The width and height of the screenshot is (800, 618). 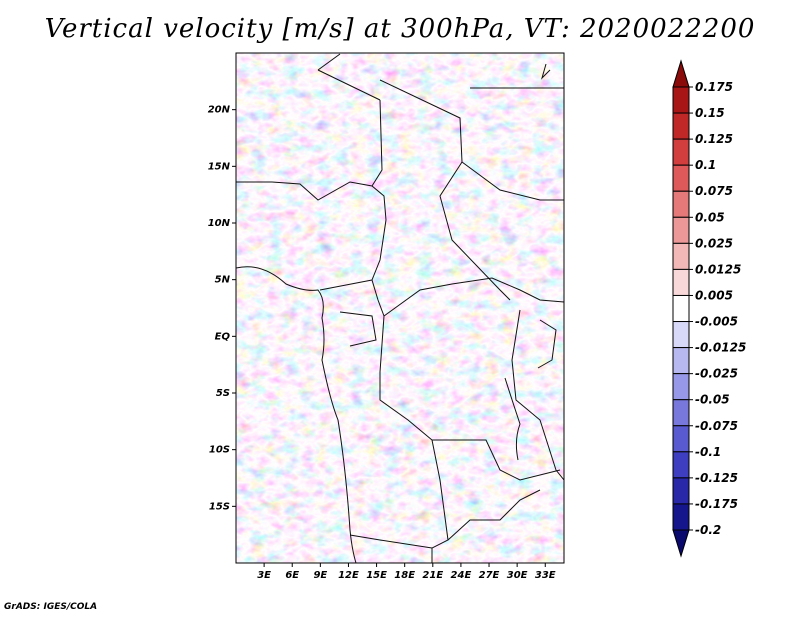 What do you see at coordinates (264, 575) in the screenshot?
I see `lon-label: 3E` at bounding box center [264, 575].